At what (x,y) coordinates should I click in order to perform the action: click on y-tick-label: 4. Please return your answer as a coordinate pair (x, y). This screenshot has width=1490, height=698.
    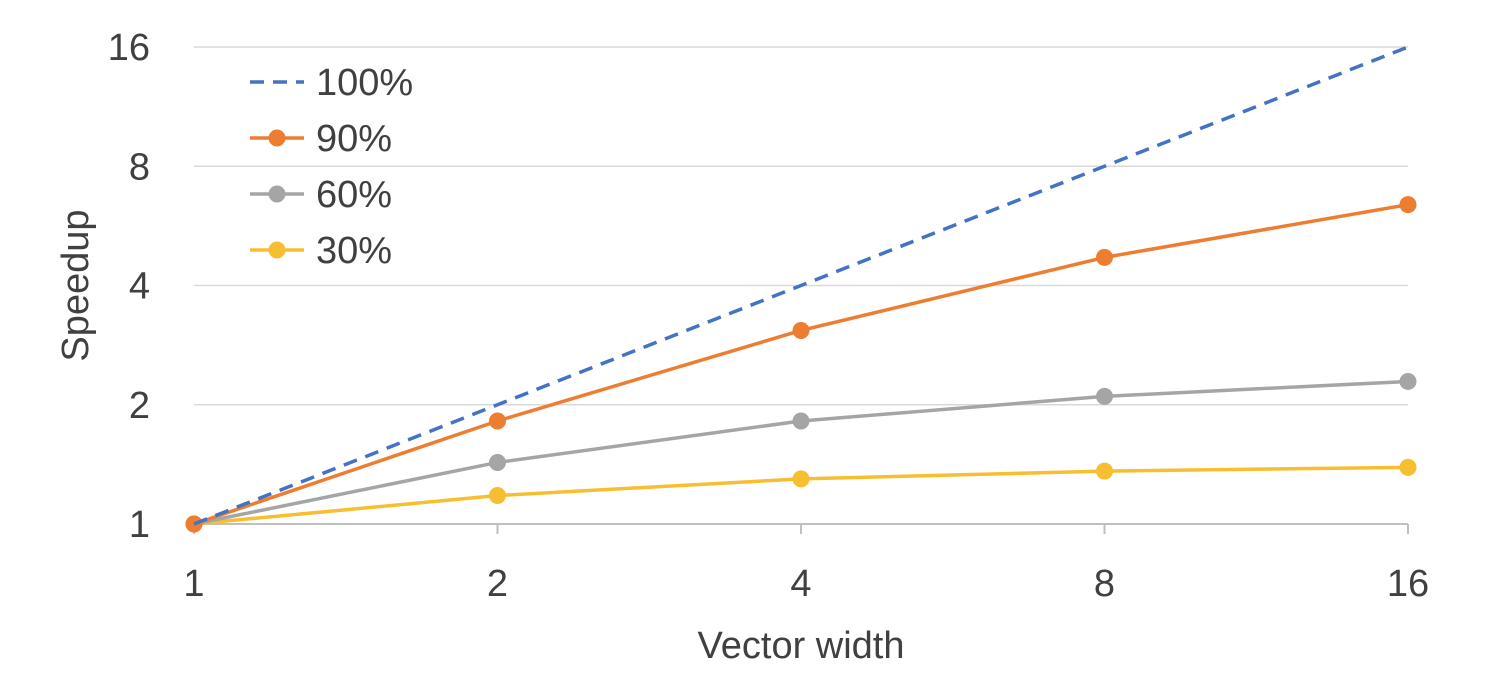
    Looking at the image, I should click on (139, 287).